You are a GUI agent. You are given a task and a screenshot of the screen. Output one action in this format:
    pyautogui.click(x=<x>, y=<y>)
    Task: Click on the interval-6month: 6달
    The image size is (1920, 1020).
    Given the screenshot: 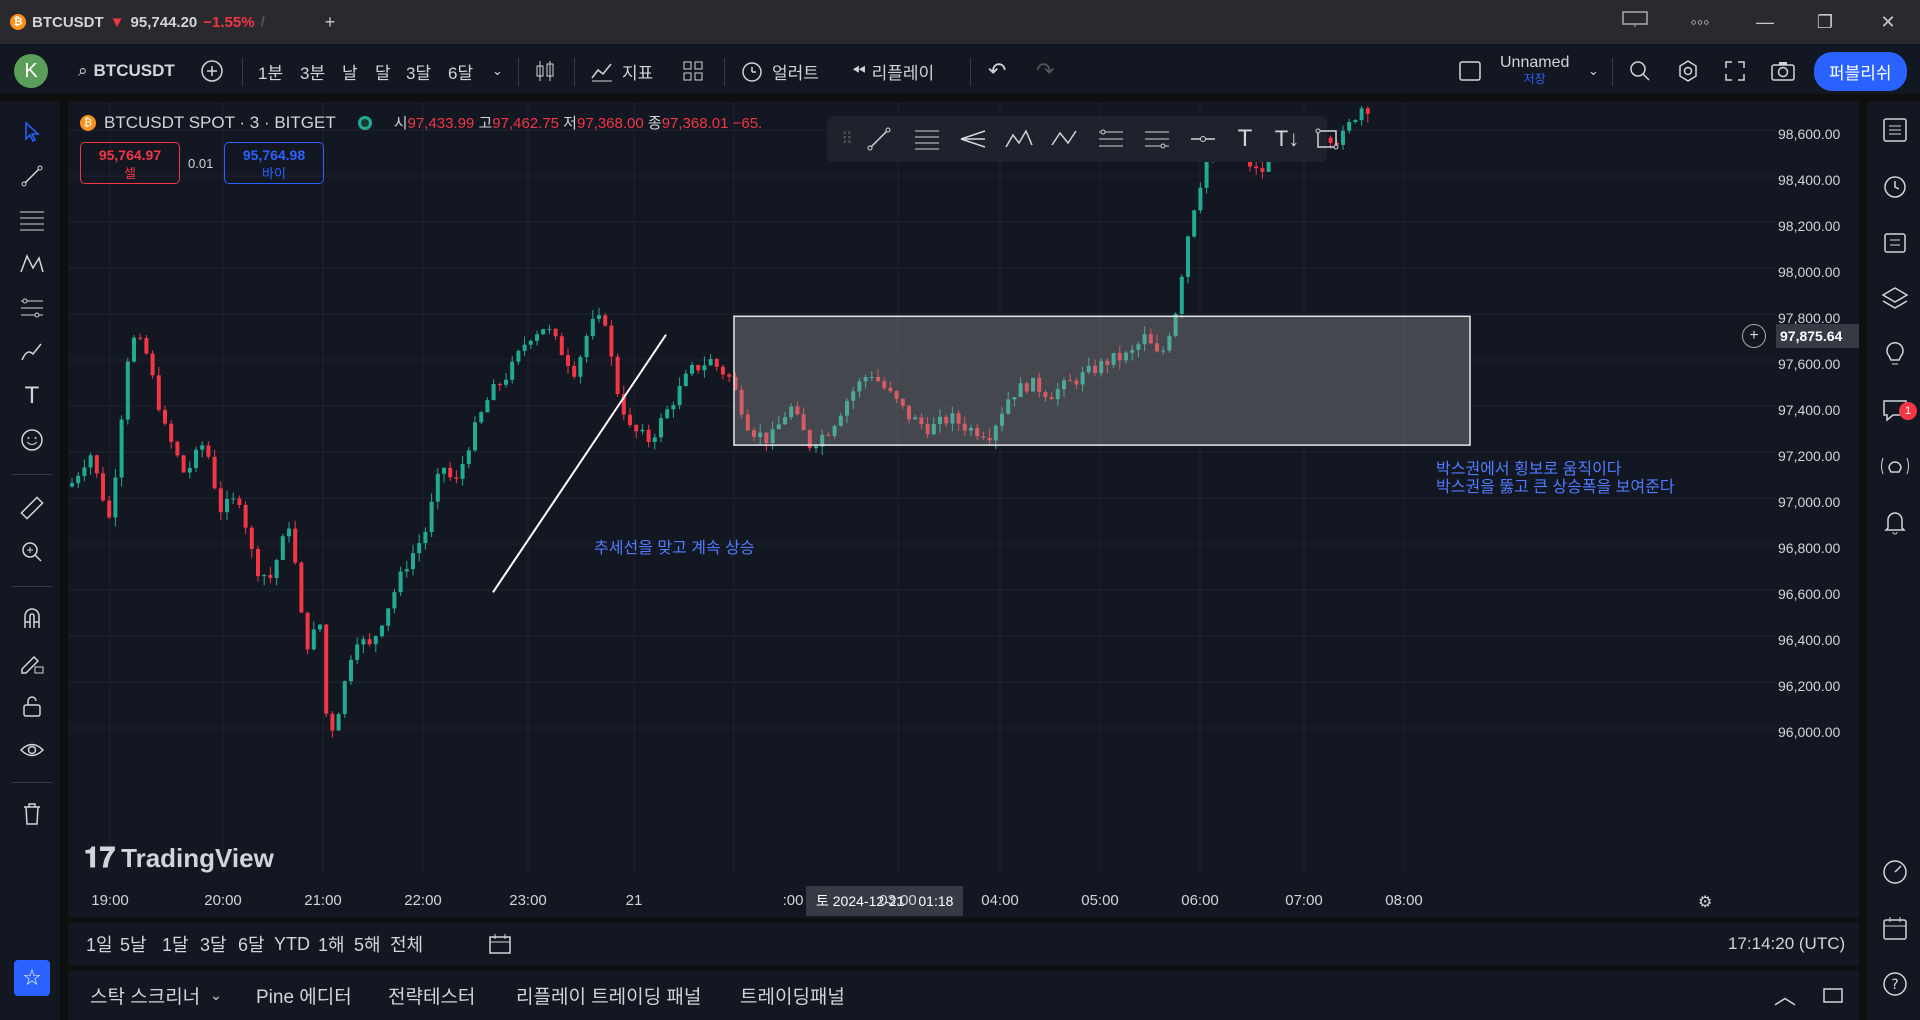 What is the action you would take?
    pyautogui.click(x=461, y=73)
    